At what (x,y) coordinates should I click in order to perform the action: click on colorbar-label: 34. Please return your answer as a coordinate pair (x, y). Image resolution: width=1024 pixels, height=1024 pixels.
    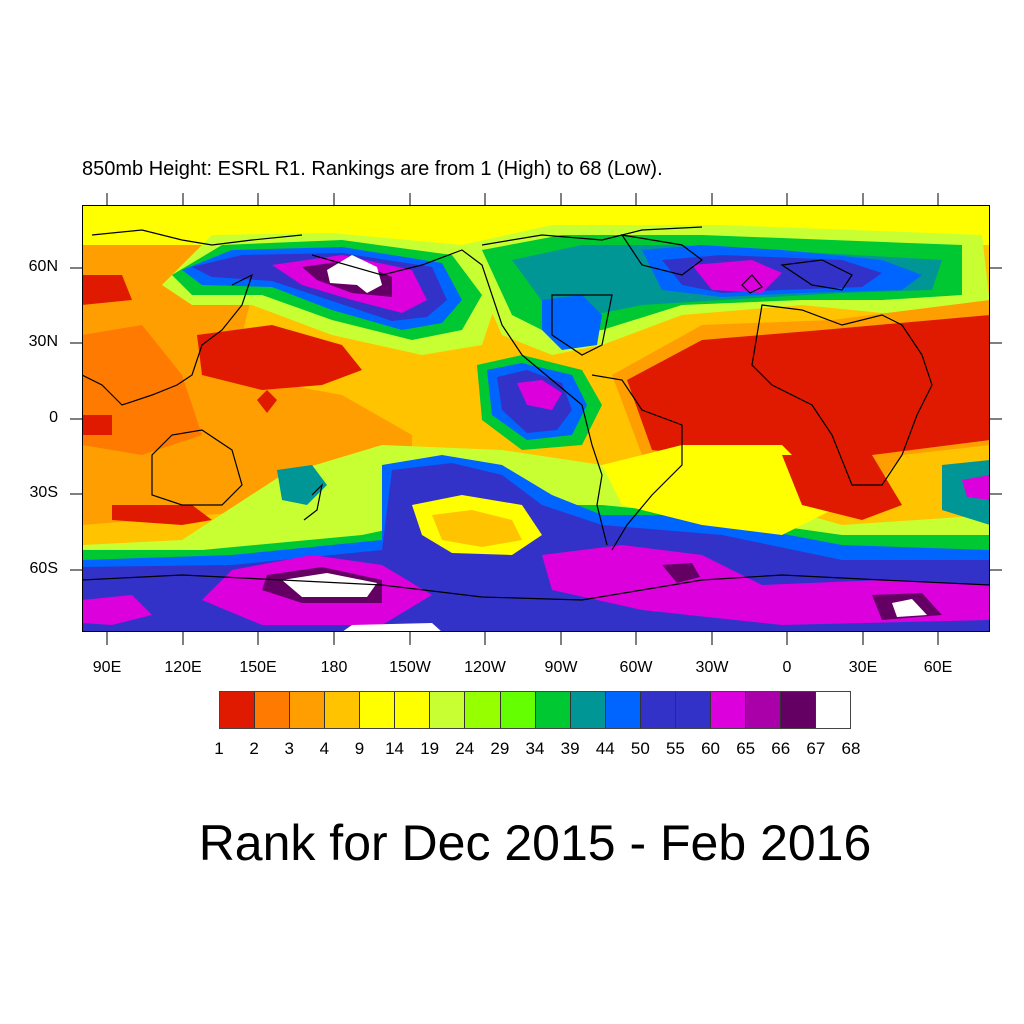
    Looking at the image, I should click on (535, 748).